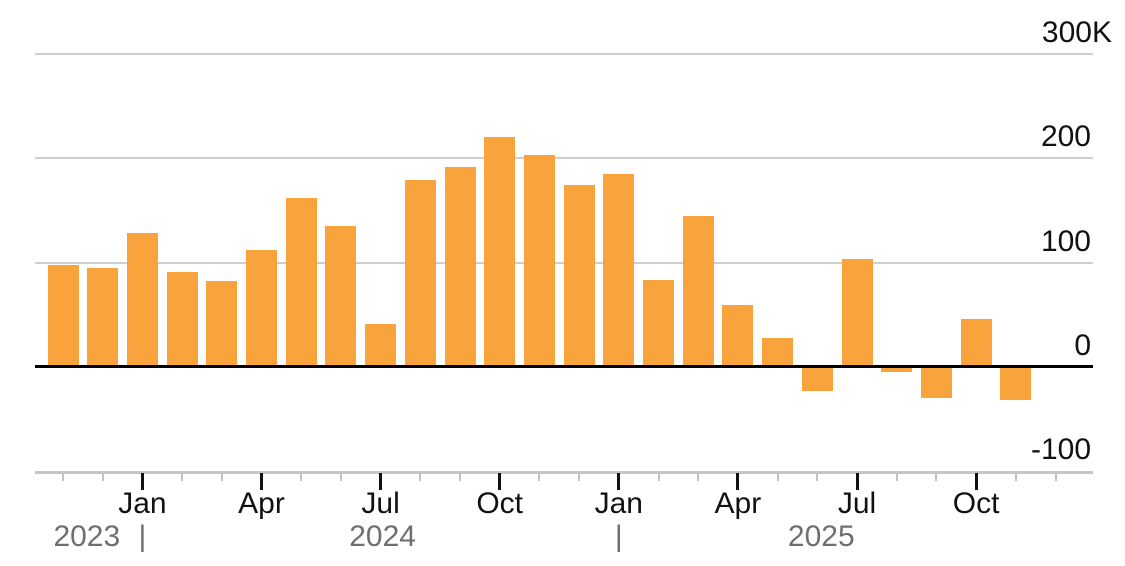  What do you see at coordinates (539, 477) in the screenshot?
I see `x-tick-Nov 2024` at bounding box center [539, 477].